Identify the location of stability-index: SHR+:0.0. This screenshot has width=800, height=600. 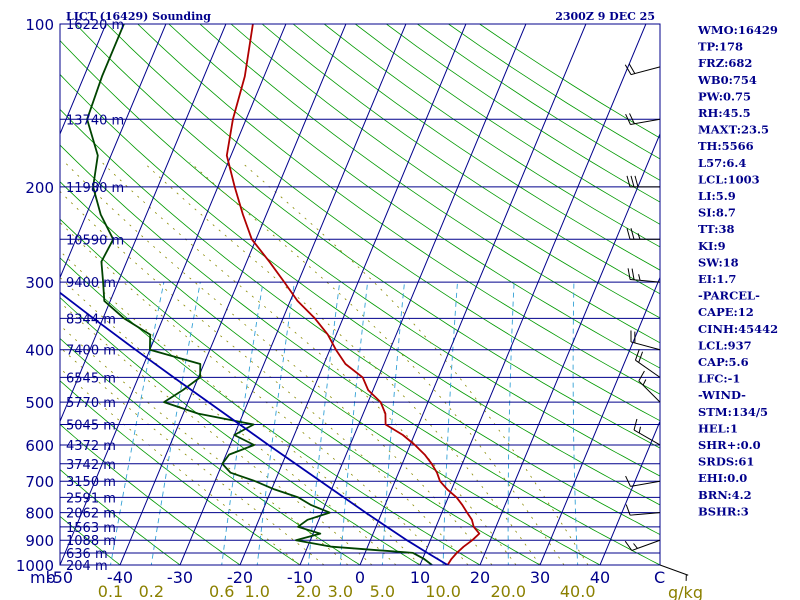
(729, 445).